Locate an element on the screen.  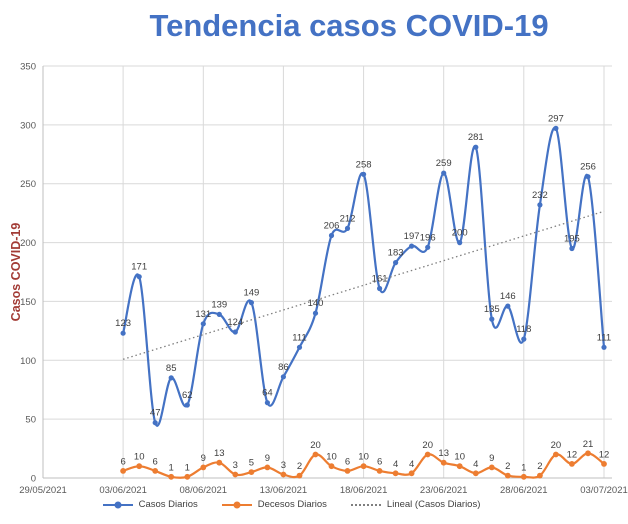
legend-item-casos-diarios: Casos Diarios is located at coordinates (150, 504).